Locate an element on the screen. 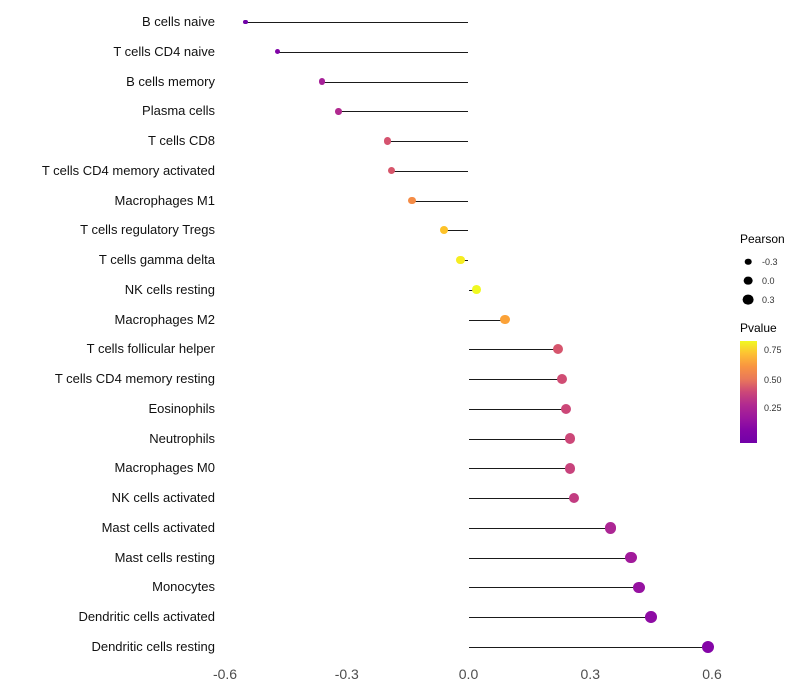 Image resolution: width=800 pixels, height=700 pixels. x-tick-label: -0.6 is located at coordinates (225, 674).